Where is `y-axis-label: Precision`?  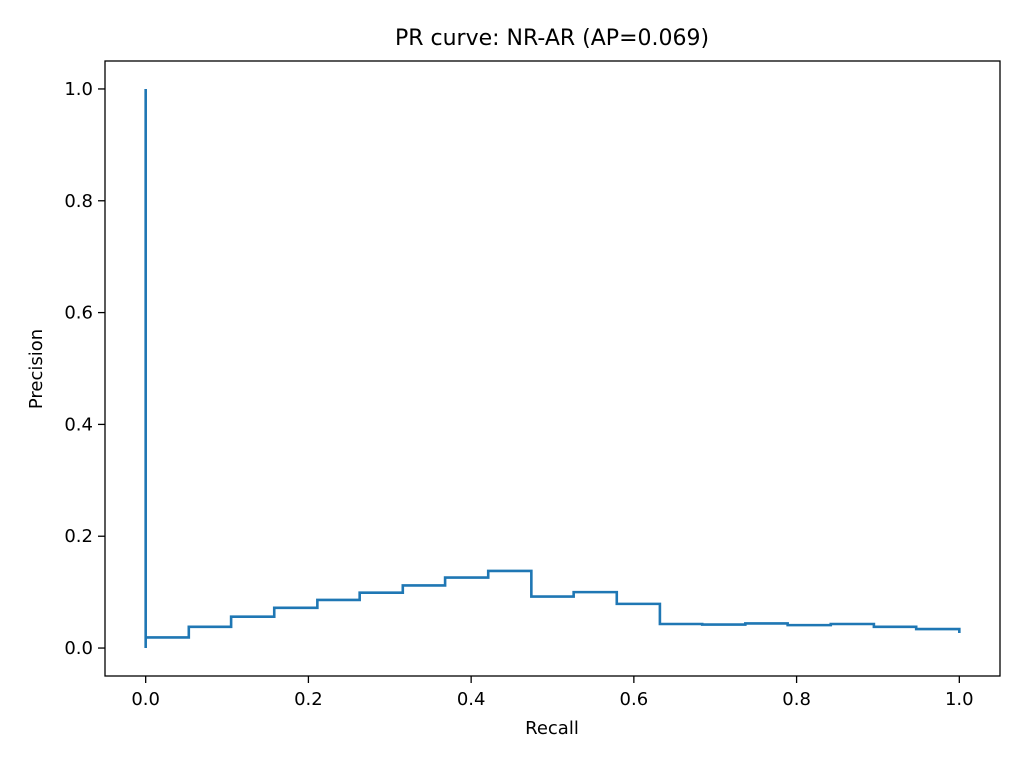 y-axis-label: Precision is located at coordinates (36, 369).